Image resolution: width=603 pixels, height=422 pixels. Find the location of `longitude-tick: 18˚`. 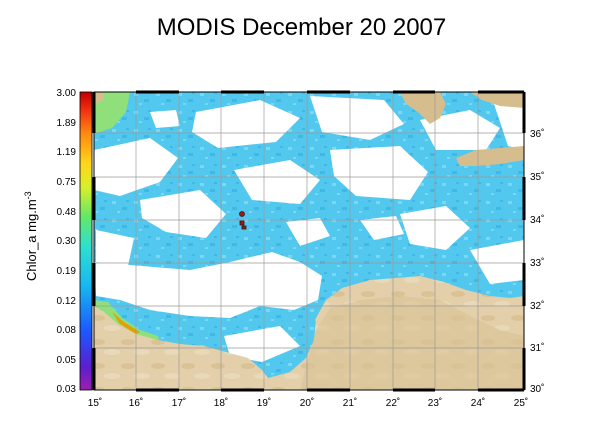

longitude-tick: 18˚ is located at coordinates (221, 403).